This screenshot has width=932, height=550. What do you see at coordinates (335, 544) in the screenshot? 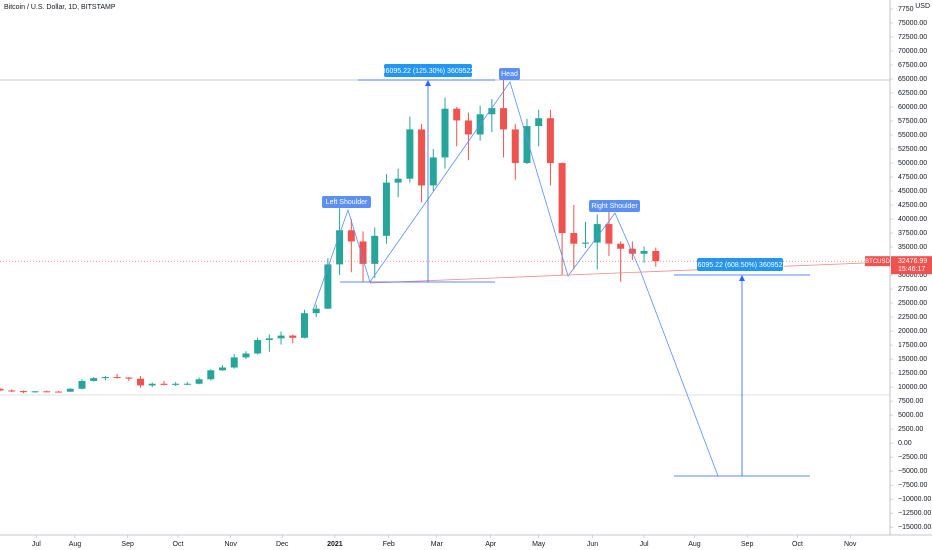
I see `x-tick-label: 2021` at bounding box center [335, 544].